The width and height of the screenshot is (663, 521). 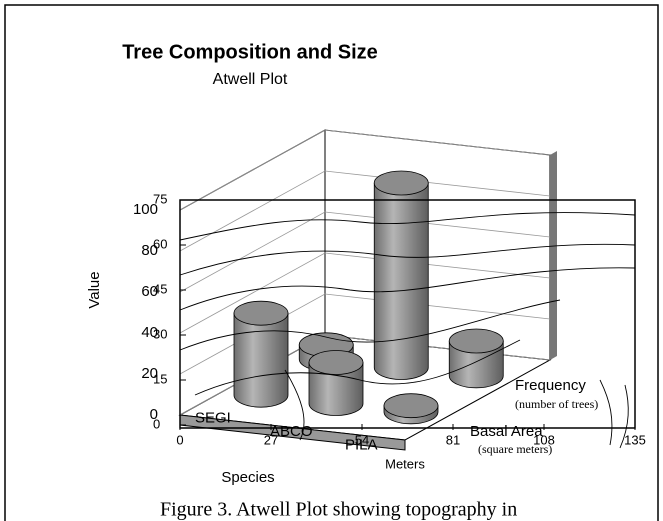 What do you see at coordinates (213, 418) in the screenshot?
I see `x-tick-label: SEGI` at bounding box center [213, 418].